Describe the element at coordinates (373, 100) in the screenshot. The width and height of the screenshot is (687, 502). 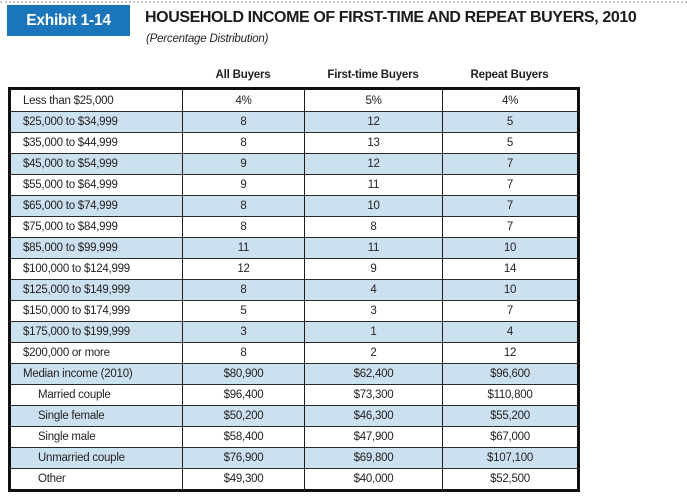
I see `first-time-buyers-value-cell: 5%` at that location.